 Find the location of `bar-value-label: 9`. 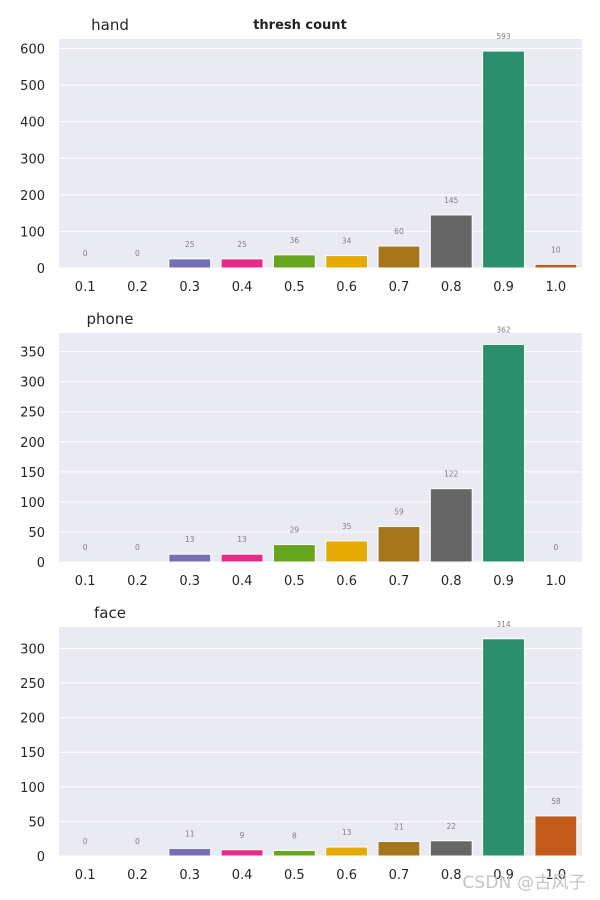

bar-value-label: 9 is located at coordinates (242, 835).